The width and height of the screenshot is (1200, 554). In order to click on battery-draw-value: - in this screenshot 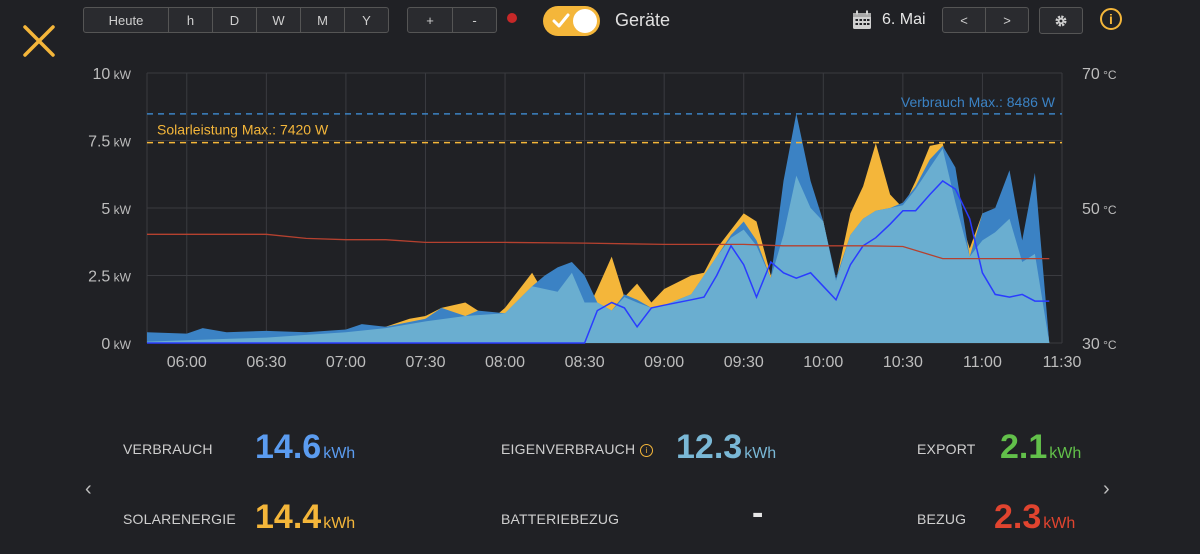, I will do `click(758, 513)`.